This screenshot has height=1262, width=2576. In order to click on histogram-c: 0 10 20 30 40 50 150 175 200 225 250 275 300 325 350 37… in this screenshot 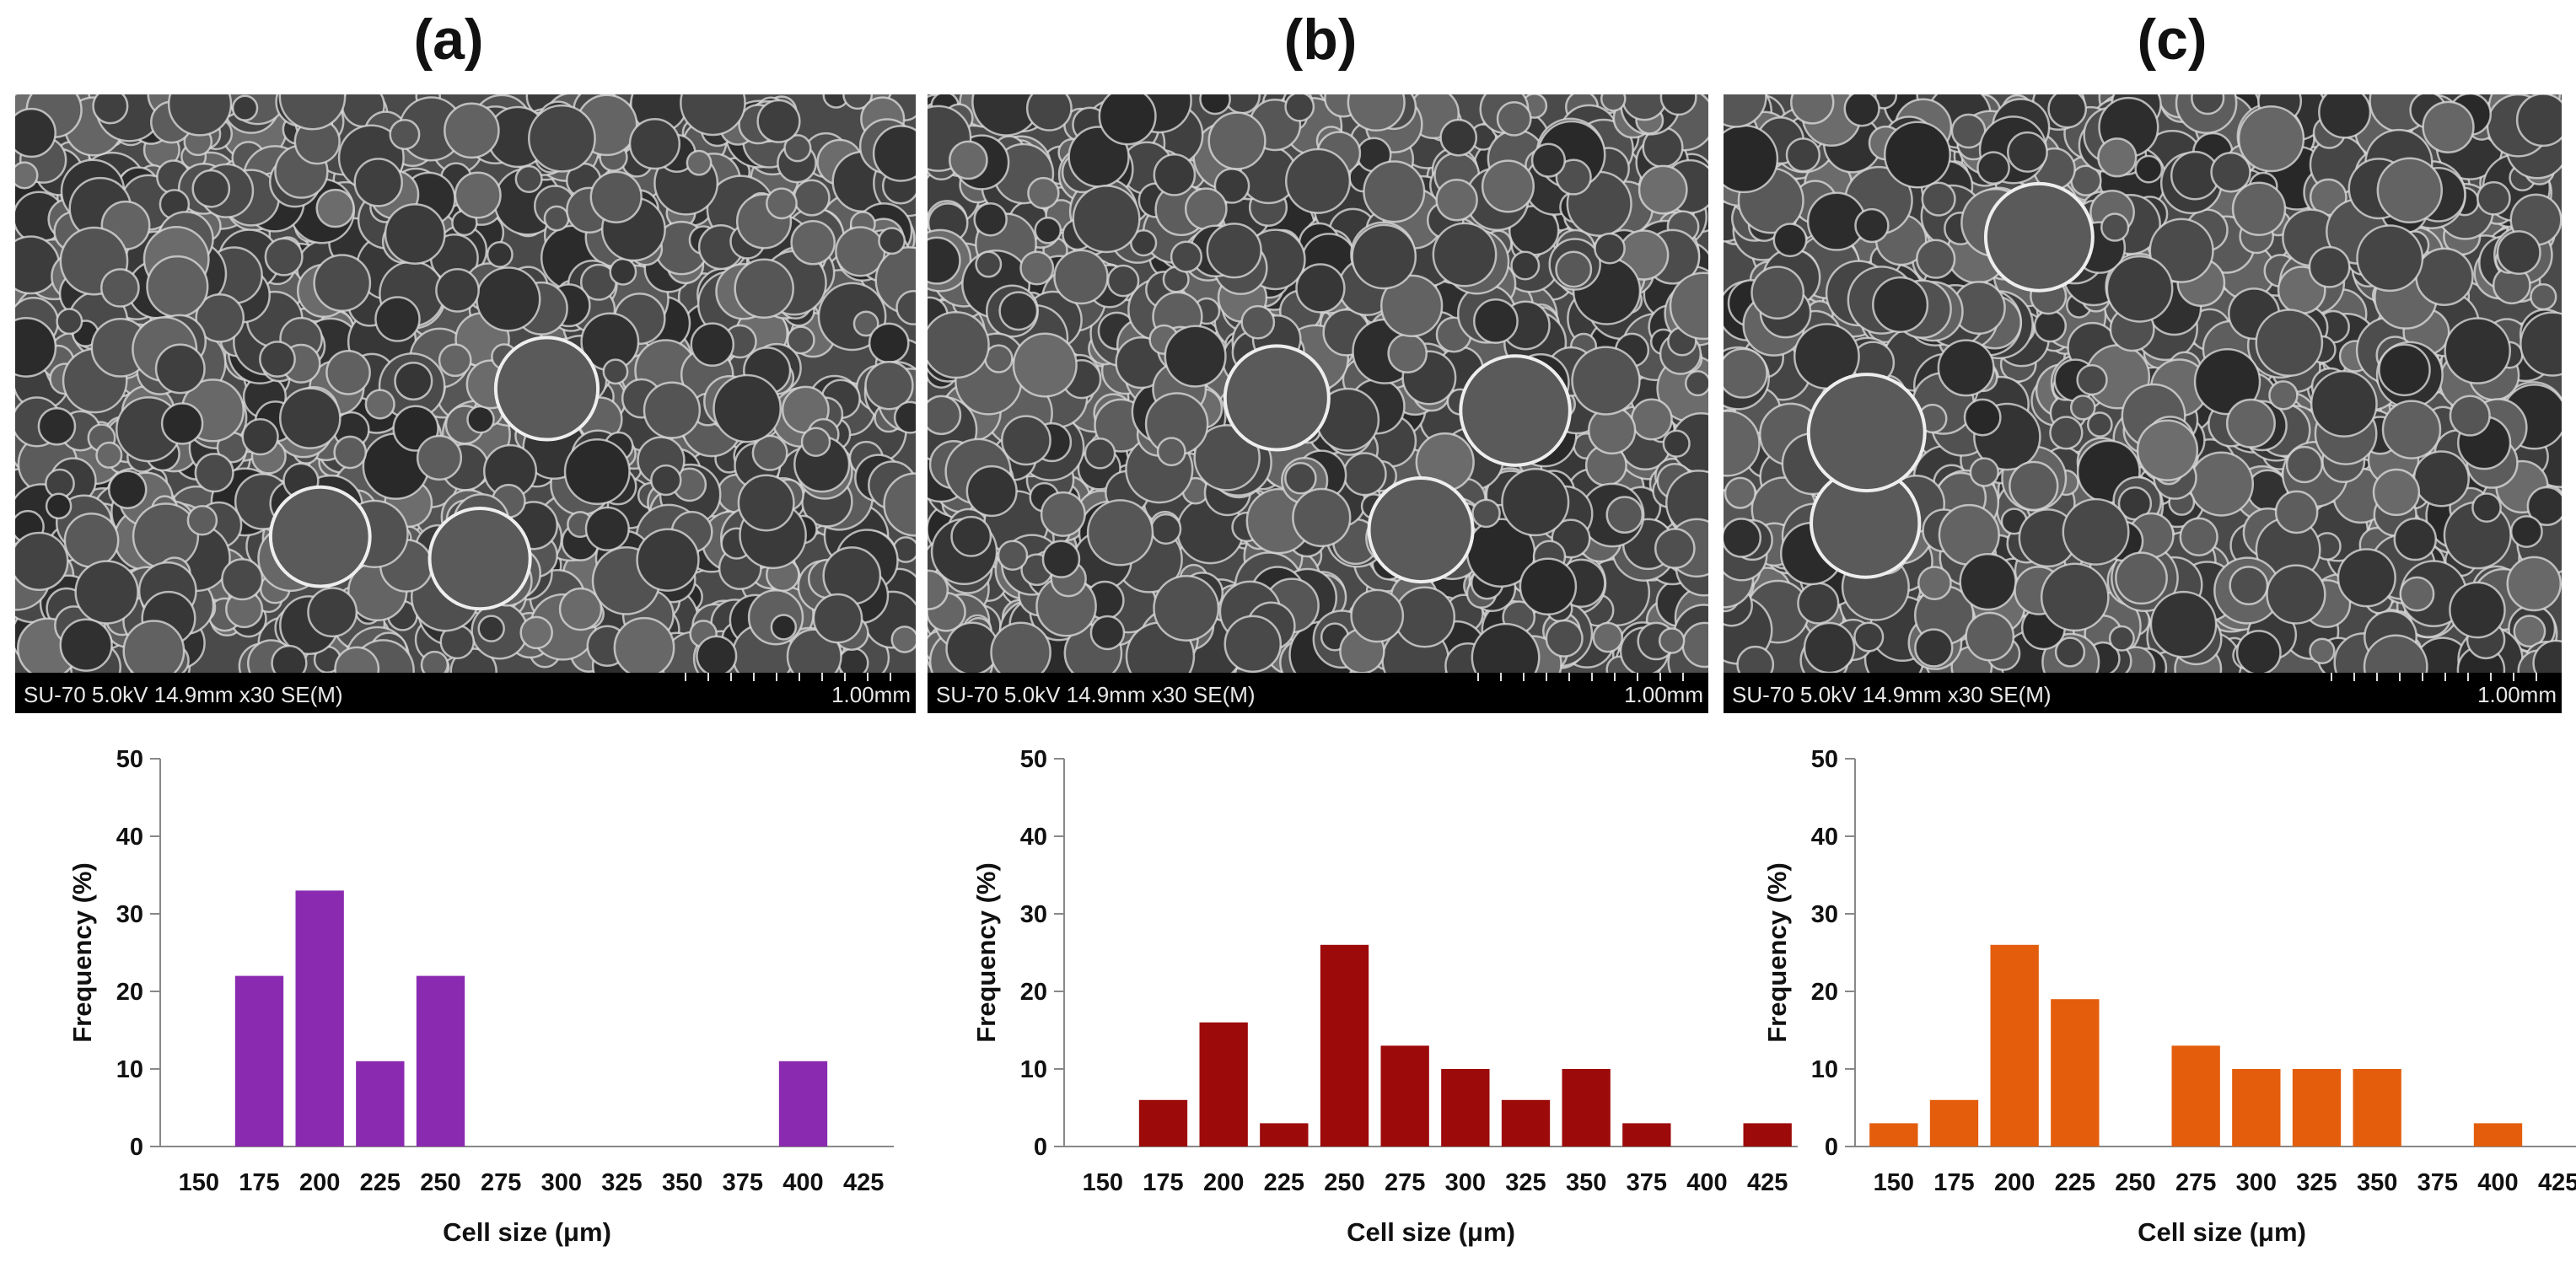, I will do `click(2152, 990)`.